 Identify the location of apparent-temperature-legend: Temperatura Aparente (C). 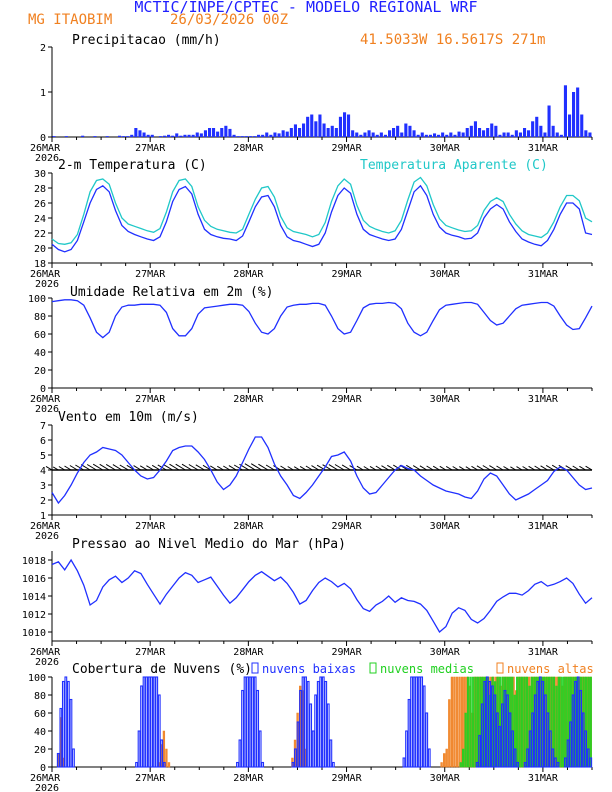
(454, 165).